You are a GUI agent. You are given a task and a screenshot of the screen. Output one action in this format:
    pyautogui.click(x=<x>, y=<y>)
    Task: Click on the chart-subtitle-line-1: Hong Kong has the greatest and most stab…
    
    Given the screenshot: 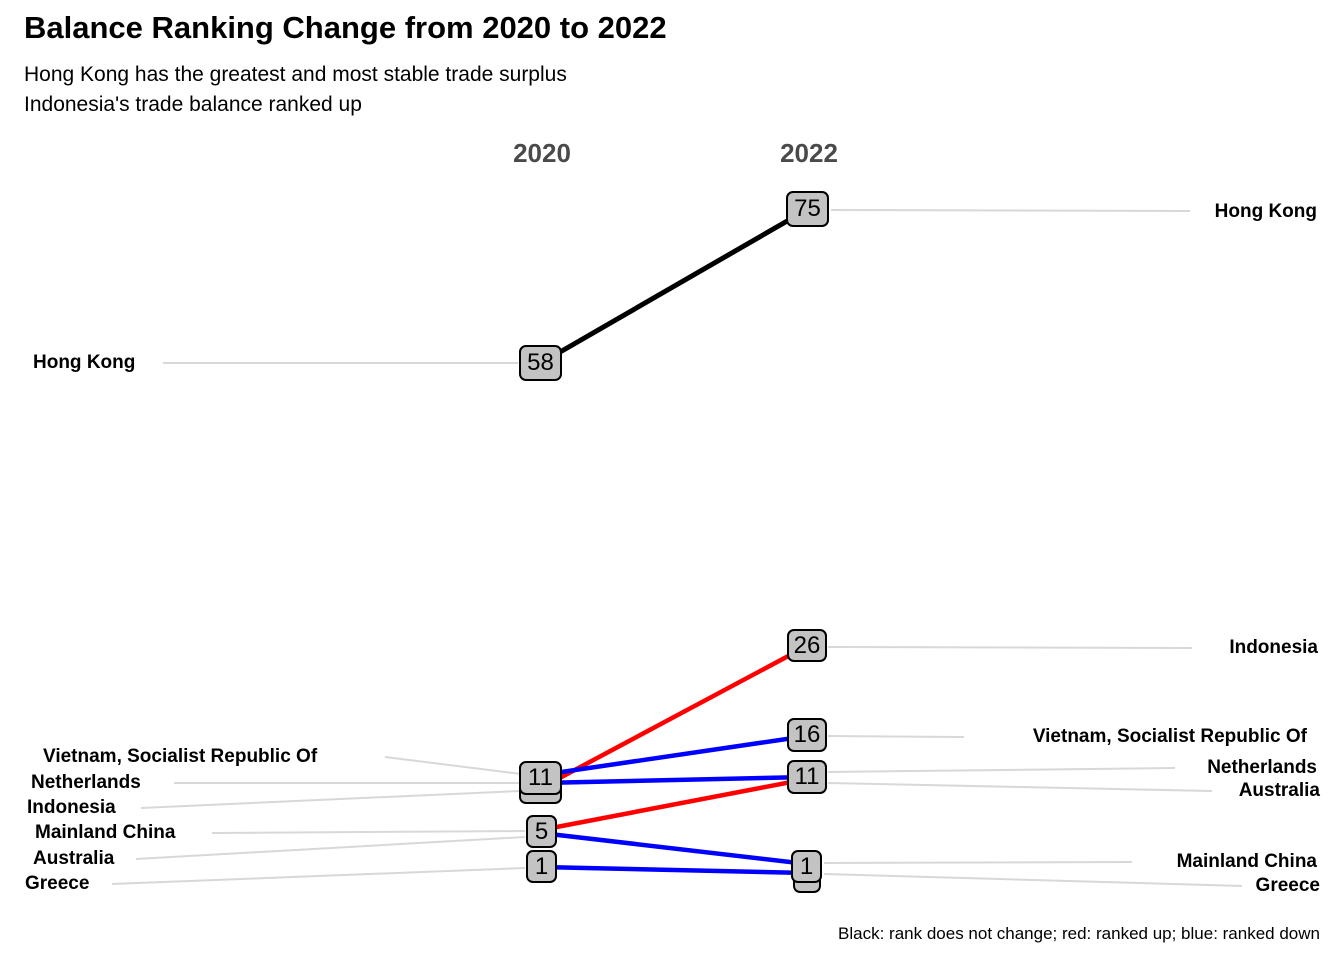 What is the action you would take?
    pyautogui.click(x=295, y=74)
    